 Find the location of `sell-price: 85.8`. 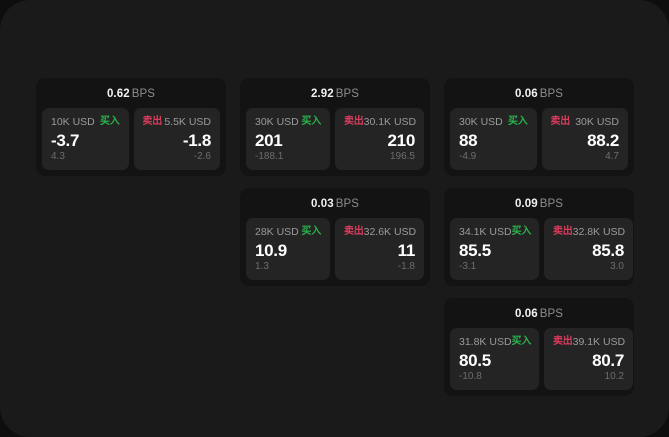

sell-price: 85.8 is located at coordinates (608, 250).